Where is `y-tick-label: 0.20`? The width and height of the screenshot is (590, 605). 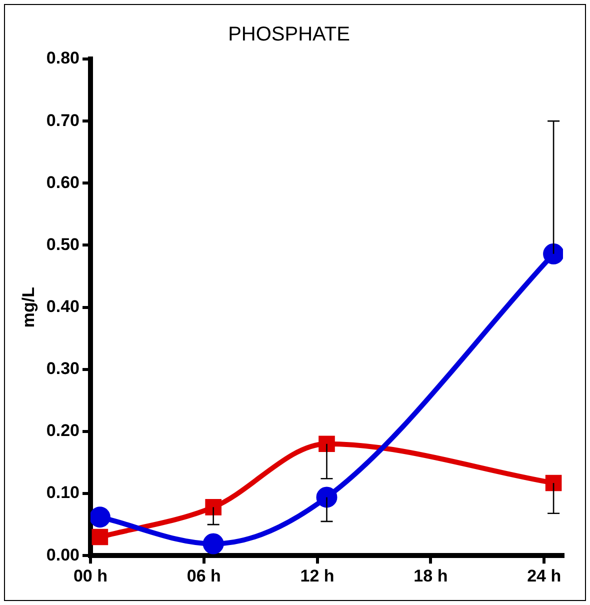 y-tick-label: 0.20 is located at coordinates (63, 430).